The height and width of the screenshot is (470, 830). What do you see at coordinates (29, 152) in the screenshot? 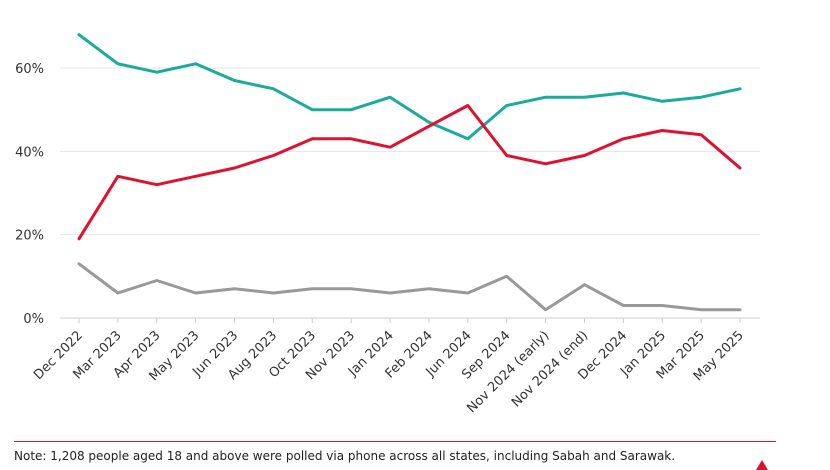
I see `y-tick-label: 40%` at bounding box center [29, 152].